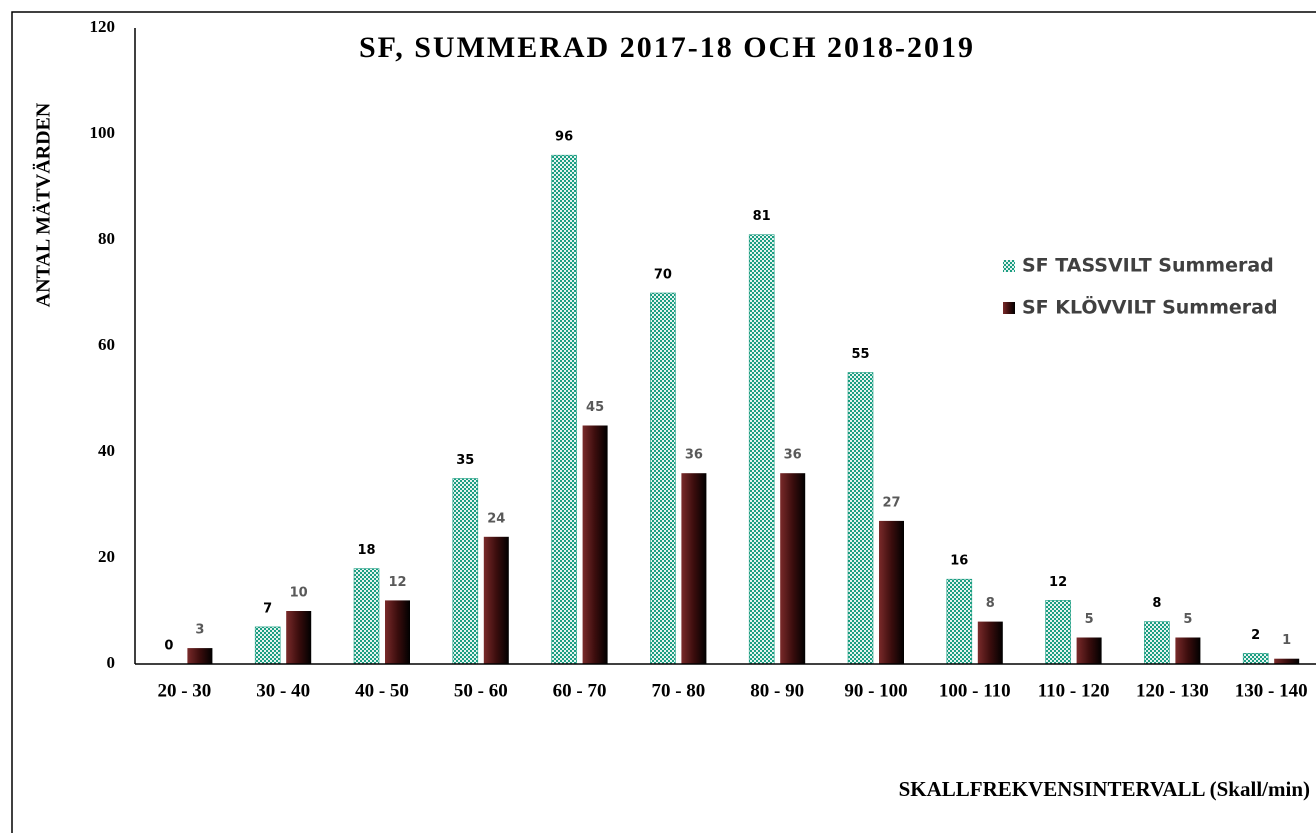 This screenshot has width=1316, height=833. What do you see at coordinates (111, 662) in the screenshot?
I see `y-tick-label: 0` at bounding box center [111, 662].